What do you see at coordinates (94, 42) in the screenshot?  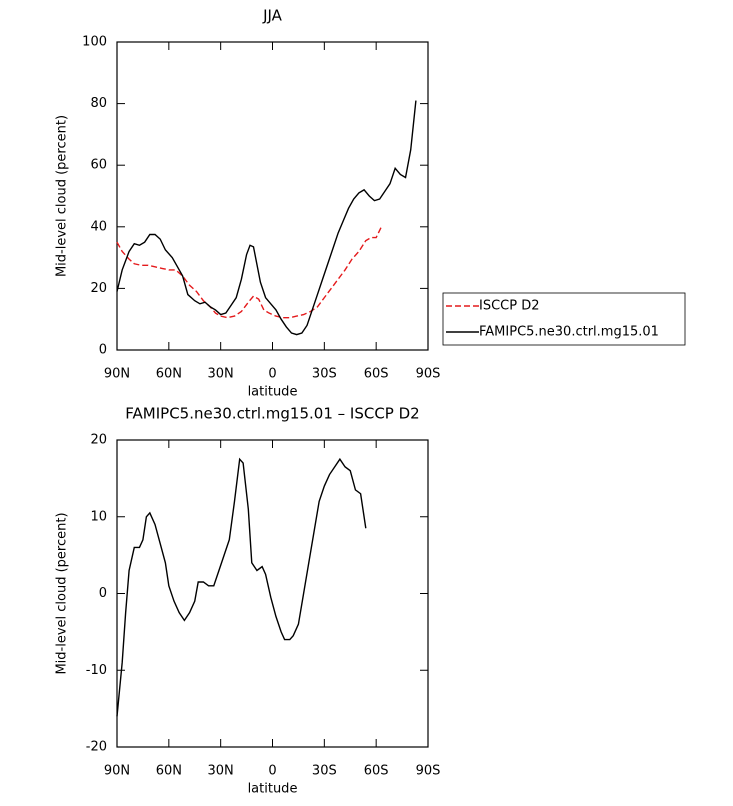 I see `y-tick-label: 100` at bounding box center [94, 42].